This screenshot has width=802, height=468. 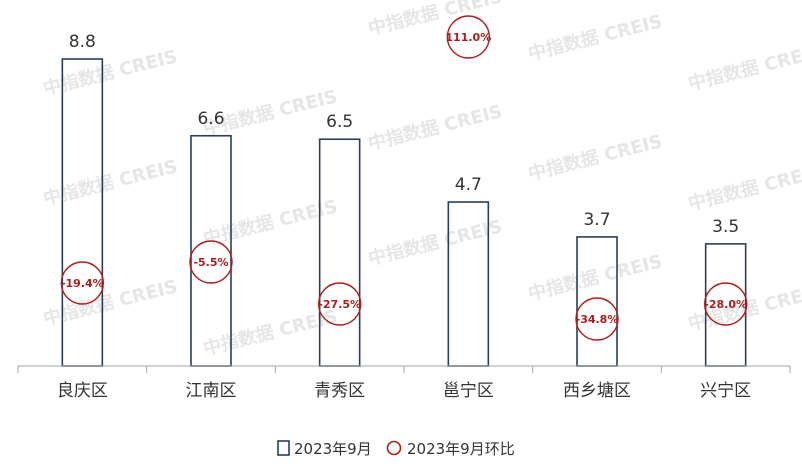 I want to click on change-label: -28.0%, so click(x=725, y=304).